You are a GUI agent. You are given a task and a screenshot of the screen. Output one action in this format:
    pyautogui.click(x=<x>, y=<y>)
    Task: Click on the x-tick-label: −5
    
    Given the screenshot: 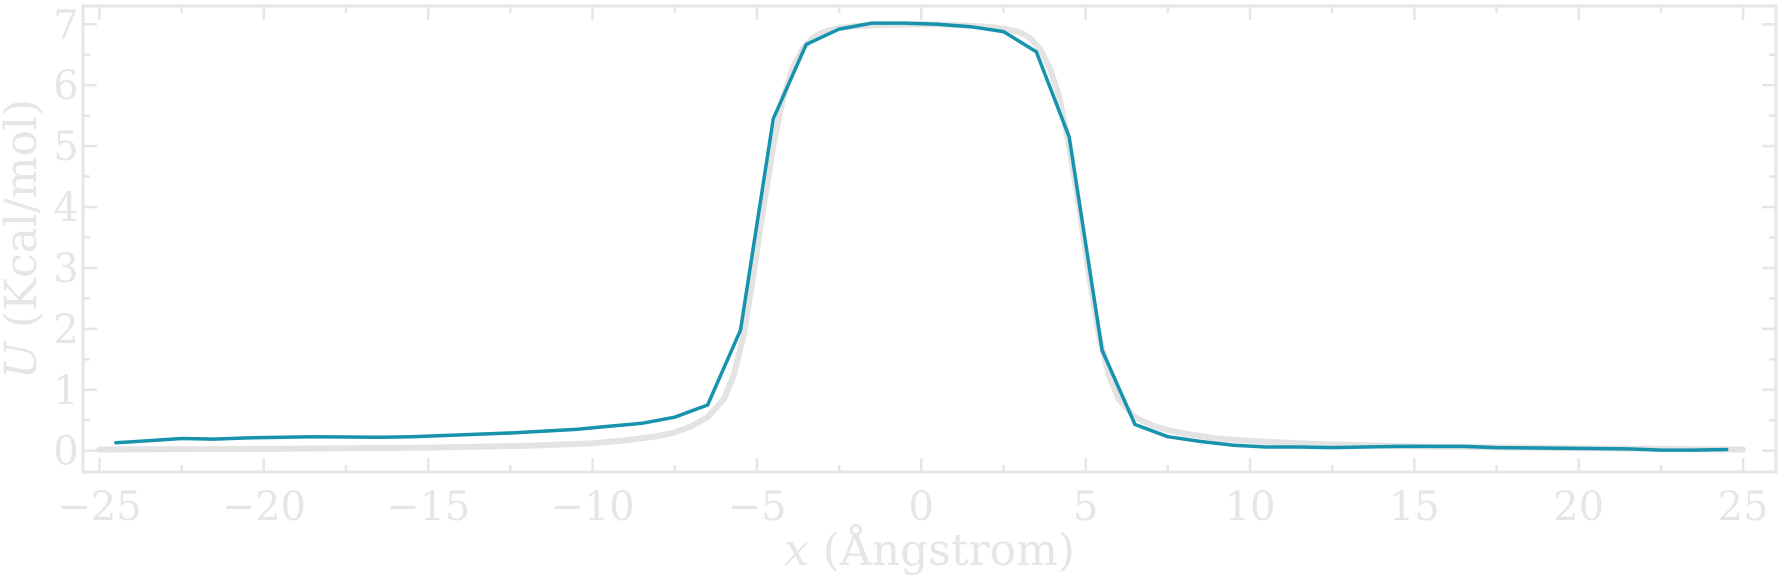 What is the action you would take?
    pyautogui.click(x=756, y=507)
    